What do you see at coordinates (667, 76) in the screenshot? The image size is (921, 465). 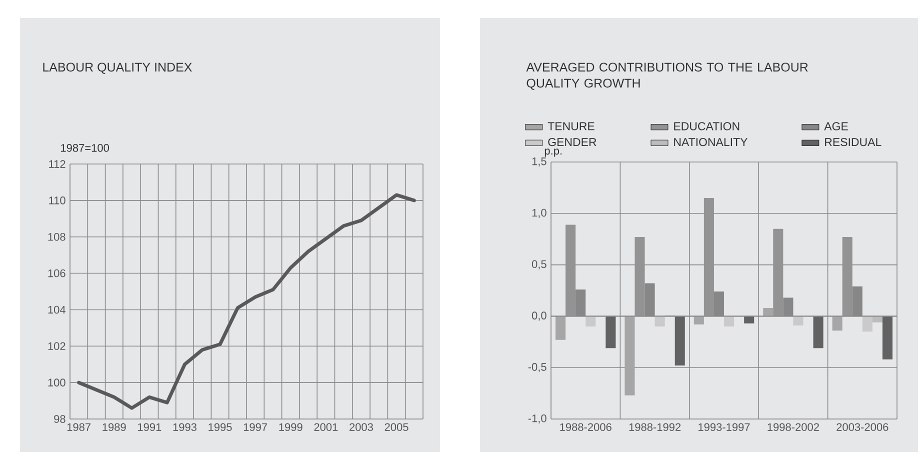 I see `chart-title: AVERAGED CONTRIBUTIONS TO THE LABOUR QUALITY GROWTH` at bounding box center [667, 76].